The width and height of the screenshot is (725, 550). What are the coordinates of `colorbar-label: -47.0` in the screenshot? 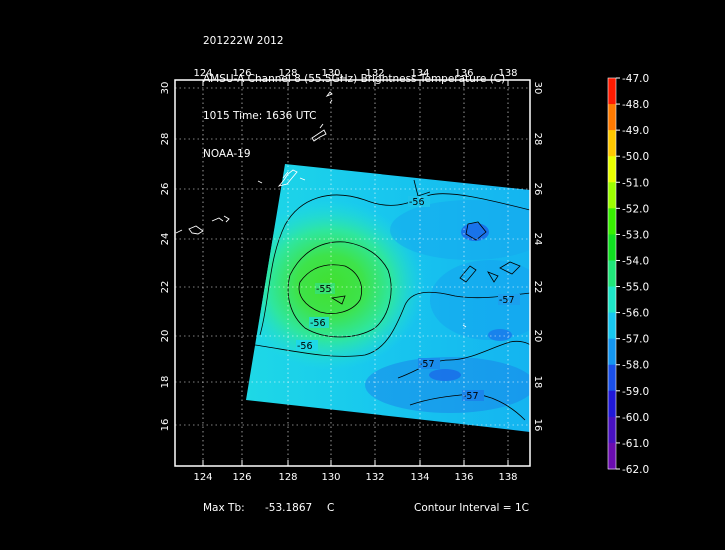 It's located at (635, 79).